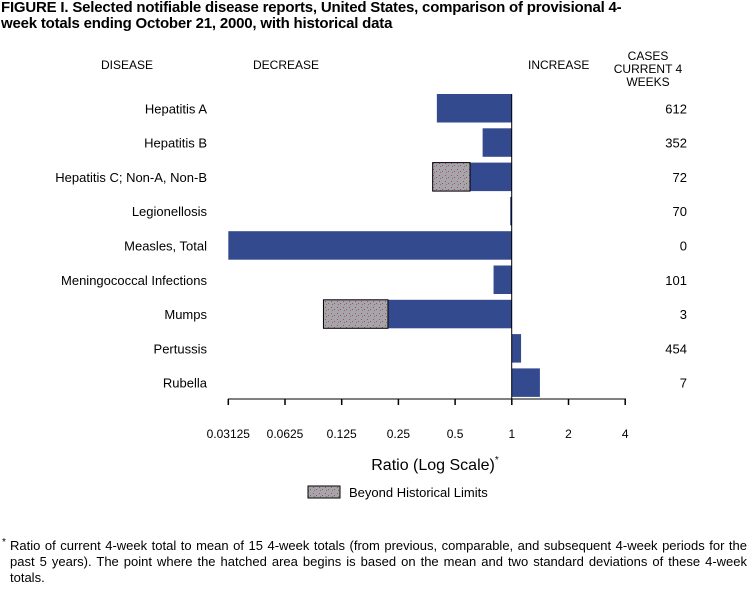 The width and height of the screenshot is (748, 593). What do you see at coordinates (324, 492) in the screenshot?
I see `legend-swatch` at bounding box center [324, 492].